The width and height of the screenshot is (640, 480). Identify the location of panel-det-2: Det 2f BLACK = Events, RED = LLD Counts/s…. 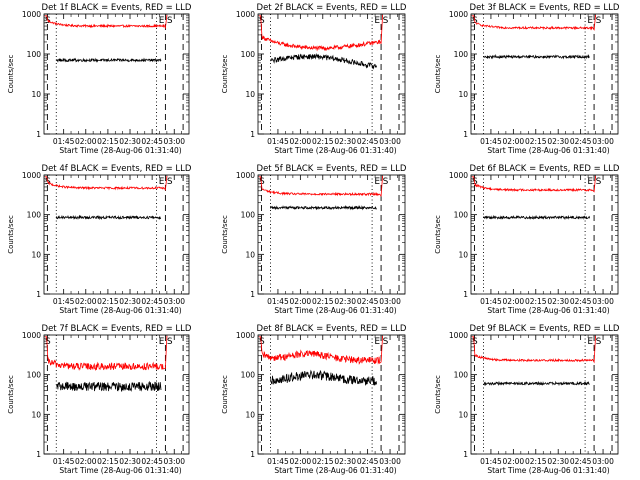
(314, 79).